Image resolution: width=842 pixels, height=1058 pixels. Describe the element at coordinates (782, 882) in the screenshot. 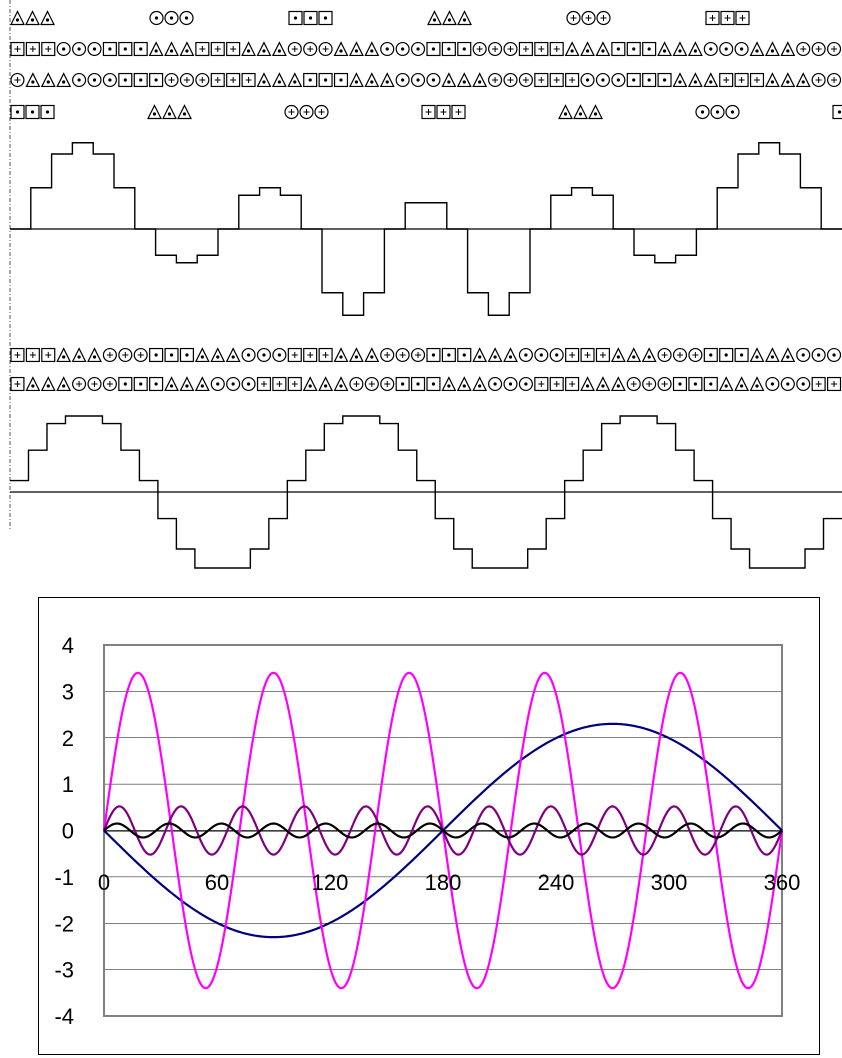

I see `x-tick-label: 360` at that location.